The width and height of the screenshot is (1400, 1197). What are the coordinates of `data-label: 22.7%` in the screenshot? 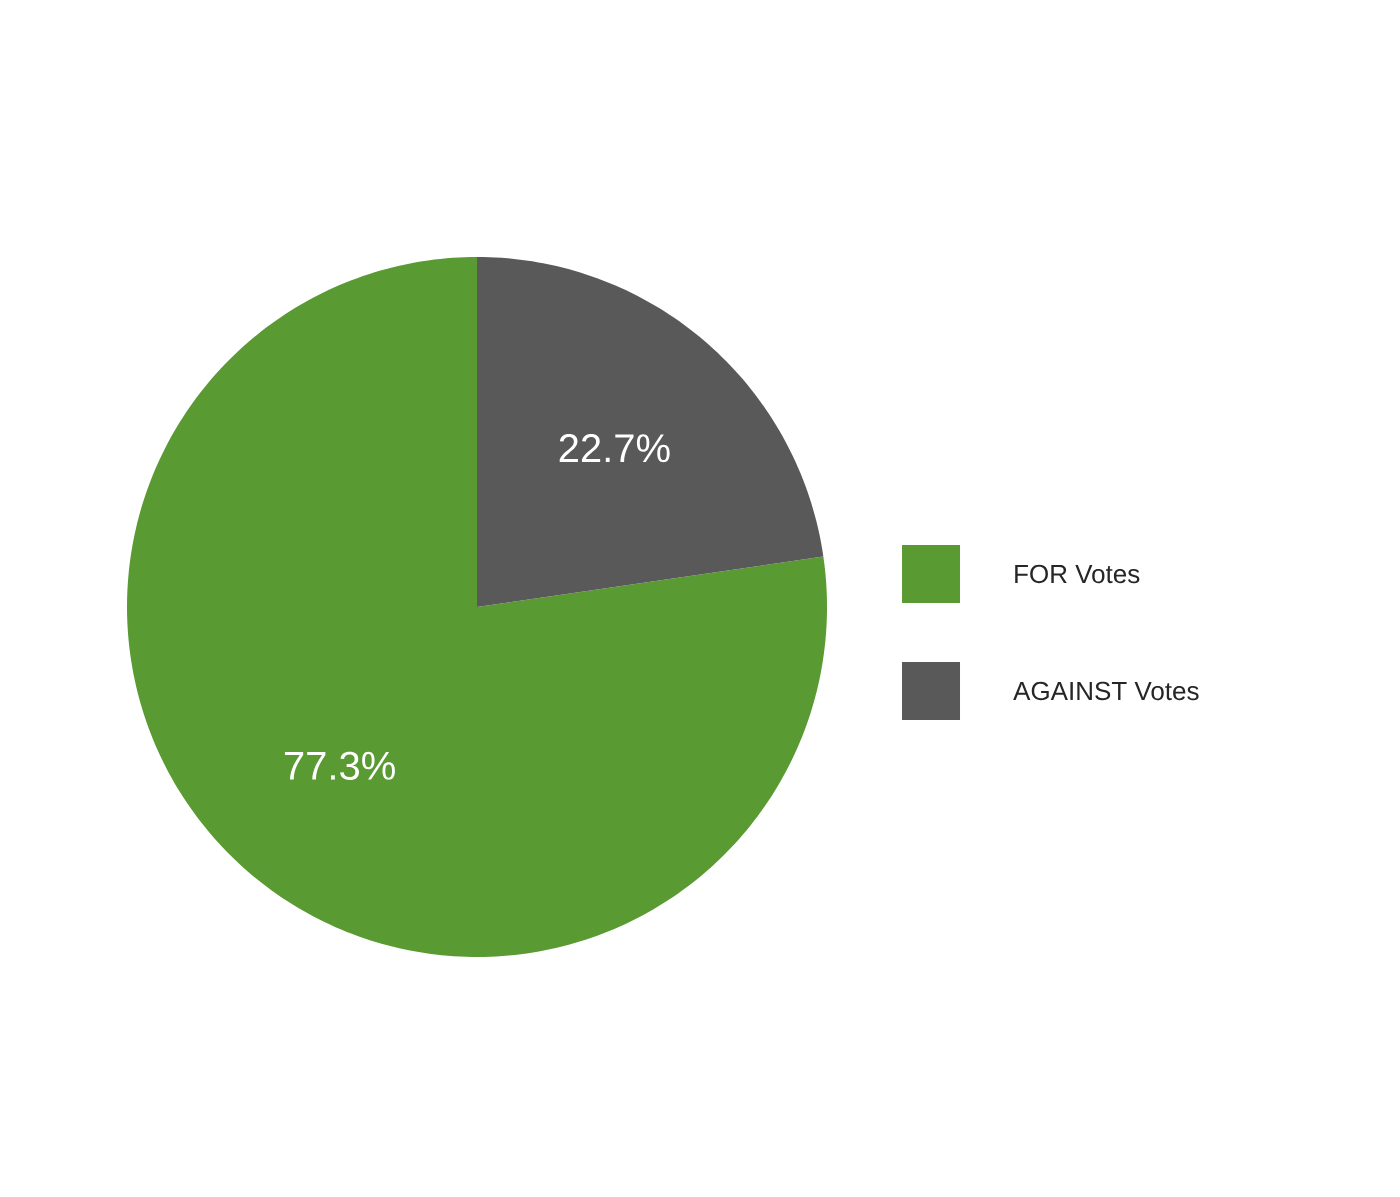 It's located at (614, 448).